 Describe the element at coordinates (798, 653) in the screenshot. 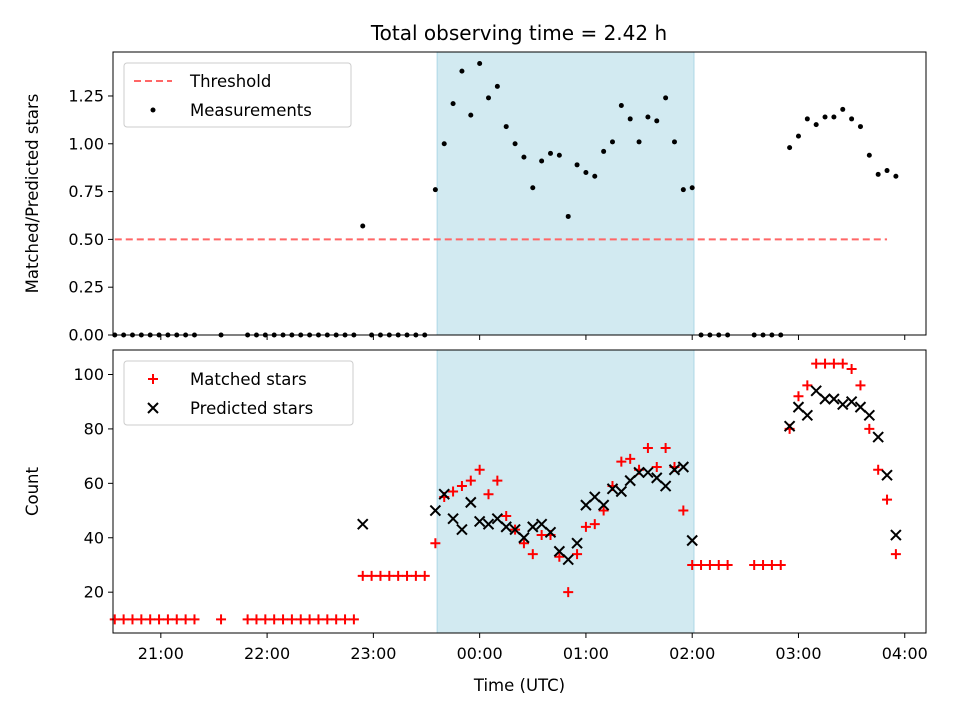

I see `x-tick-label: 03:00` at that location.